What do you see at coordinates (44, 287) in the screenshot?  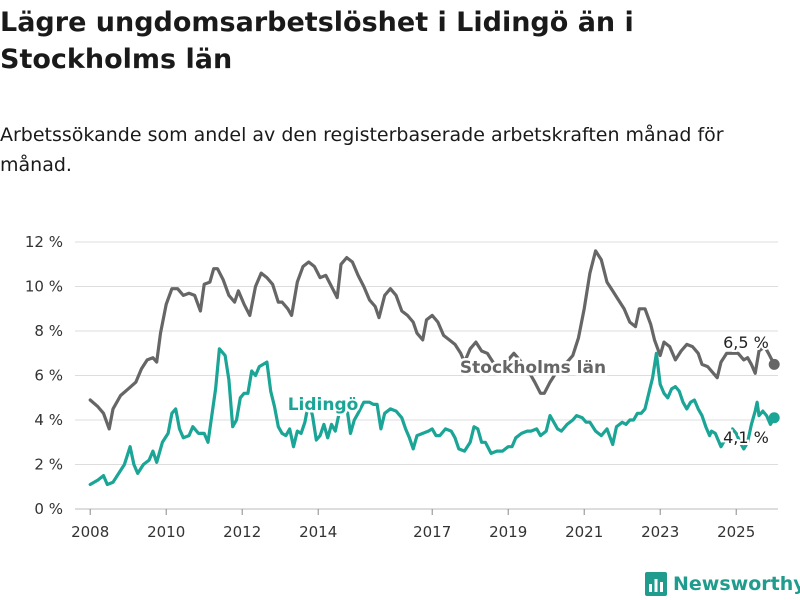 I see `y-tick-label: 10 %` at bounding box center [44, 287].